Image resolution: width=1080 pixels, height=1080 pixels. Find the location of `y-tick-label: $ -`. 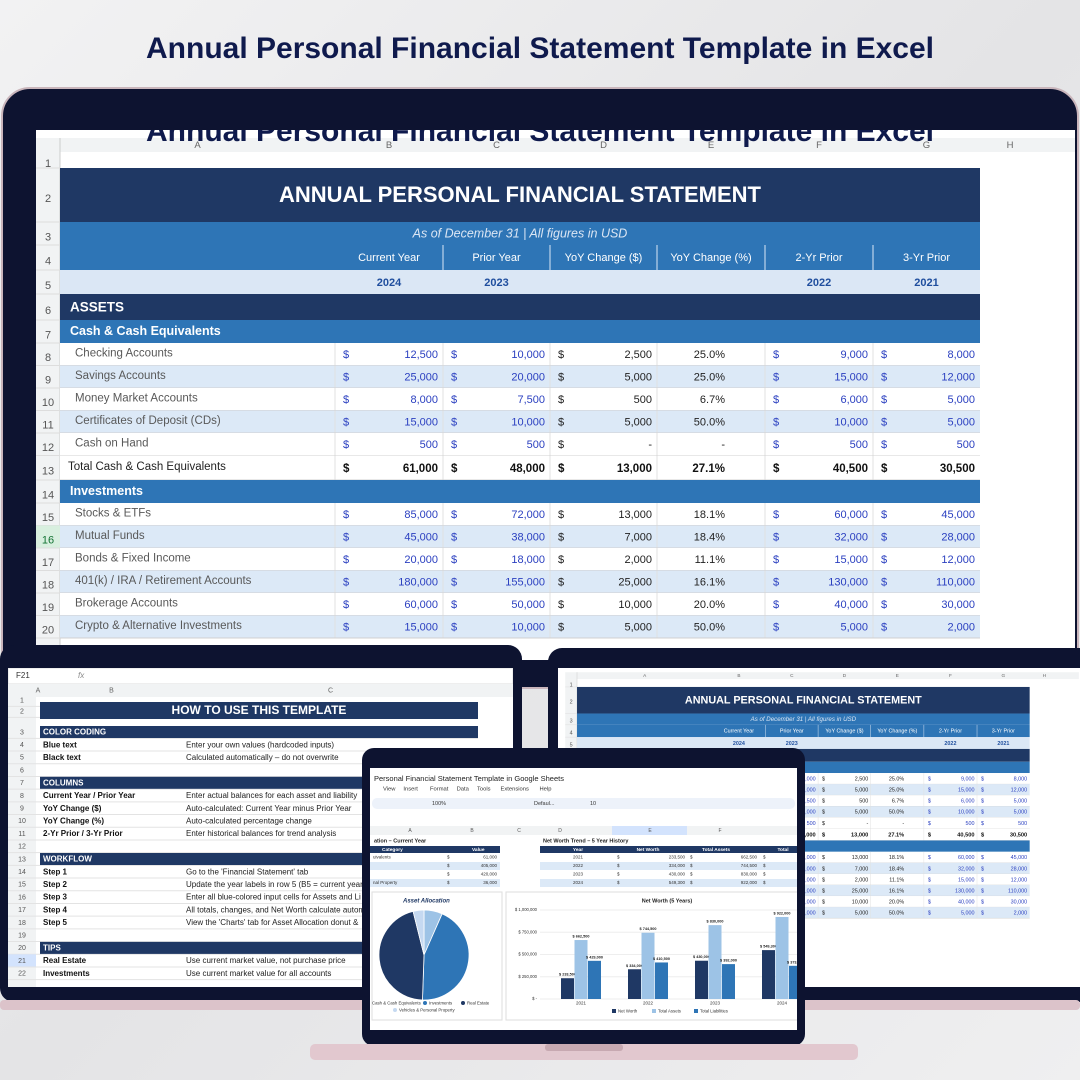

y-tick-label: $ - is located at coordinates (534, 998).